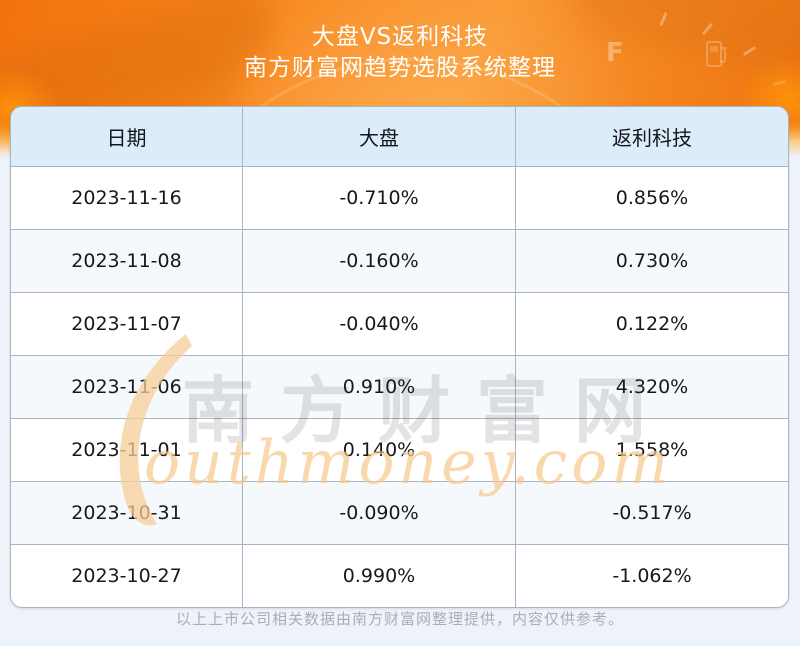 The height and width of the screenshot is (646, 800). I want to click on date-cell: 2023-11-16, so click(127, 198).